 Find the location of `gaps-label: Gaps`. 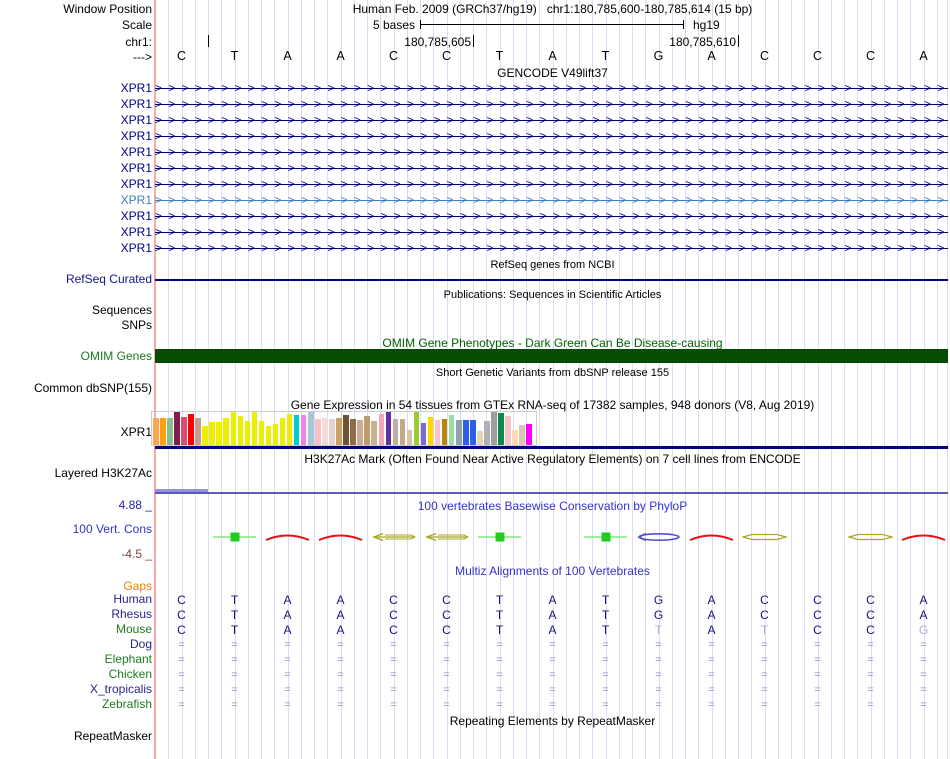

gaps-label: Gaps is located at coordinates (137, 586).